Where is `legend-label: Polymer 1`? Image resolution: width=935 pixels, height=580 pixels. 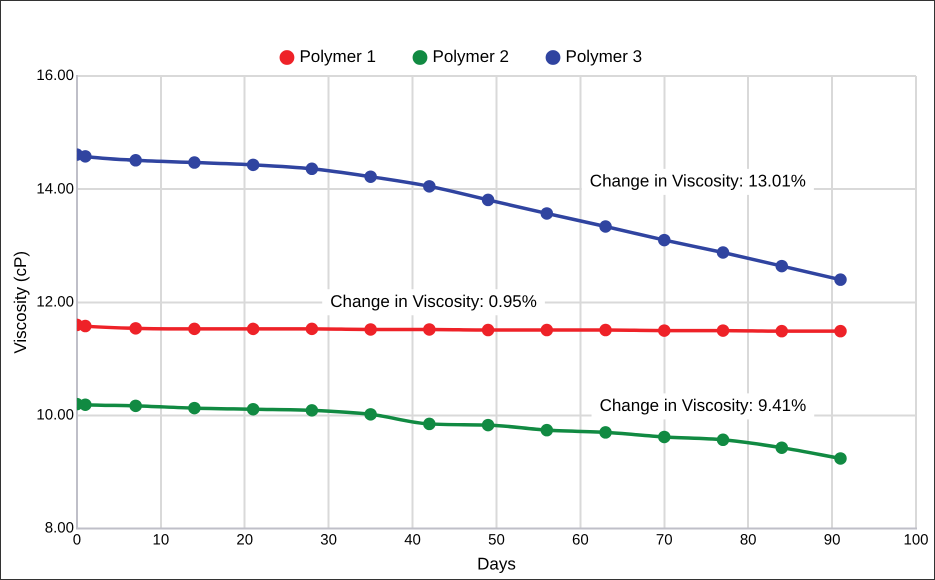 legend-label: Polymer 1 is located at coordinates (337, 56).